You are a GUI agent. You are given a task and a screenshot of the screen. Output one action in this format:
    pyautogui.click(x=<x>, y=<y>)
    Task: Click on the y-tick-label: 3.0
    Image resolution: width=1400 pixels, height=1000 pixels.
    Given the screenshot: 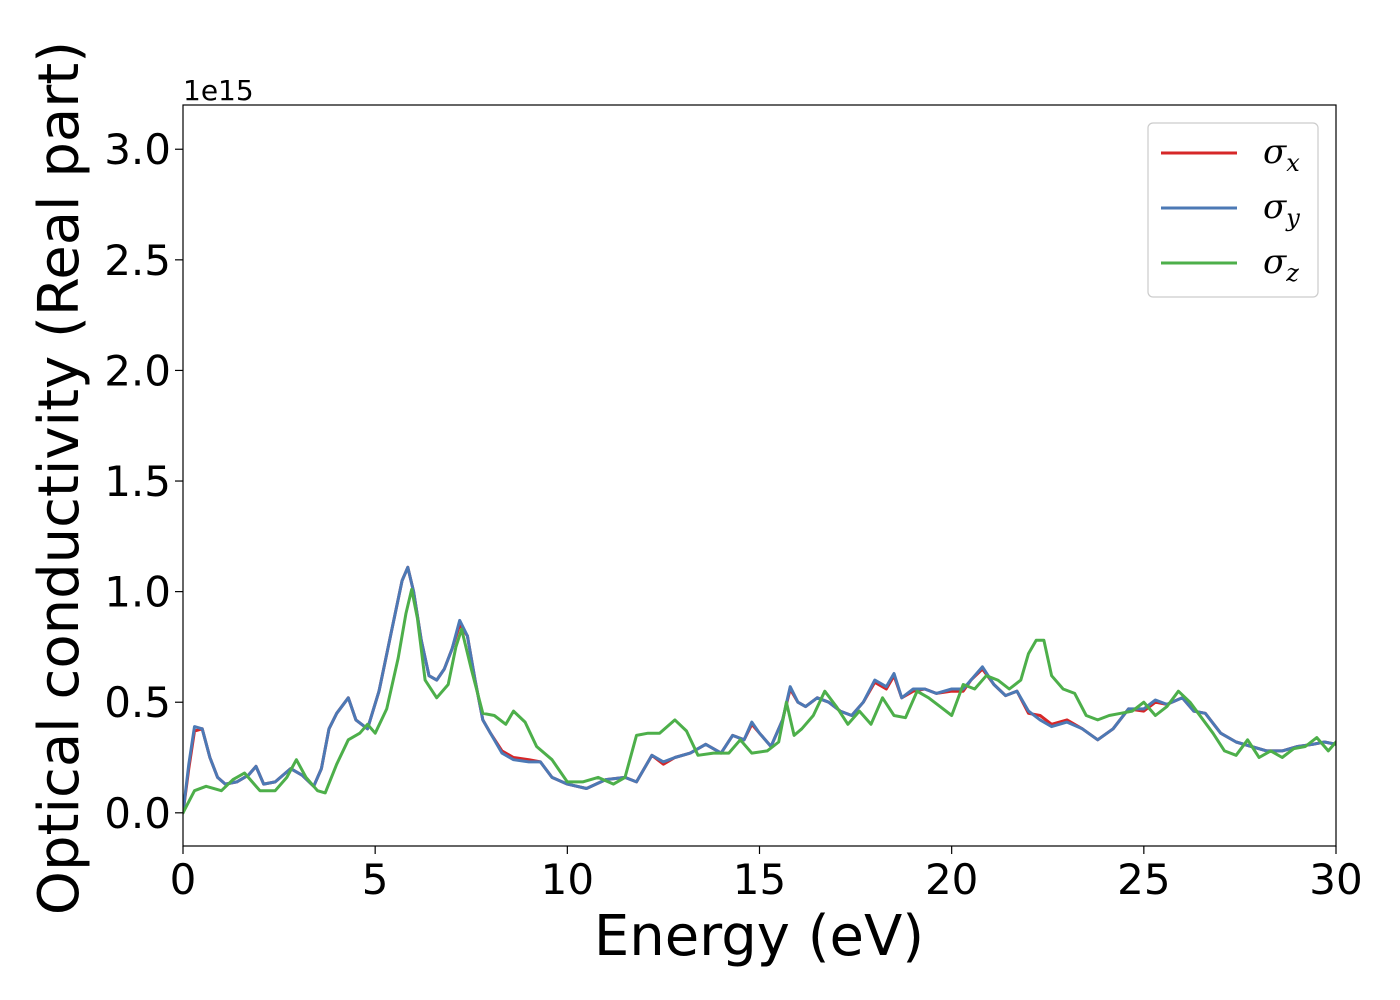 What is the action you would take?
    pyautogui.click(x=137, y=149)
    